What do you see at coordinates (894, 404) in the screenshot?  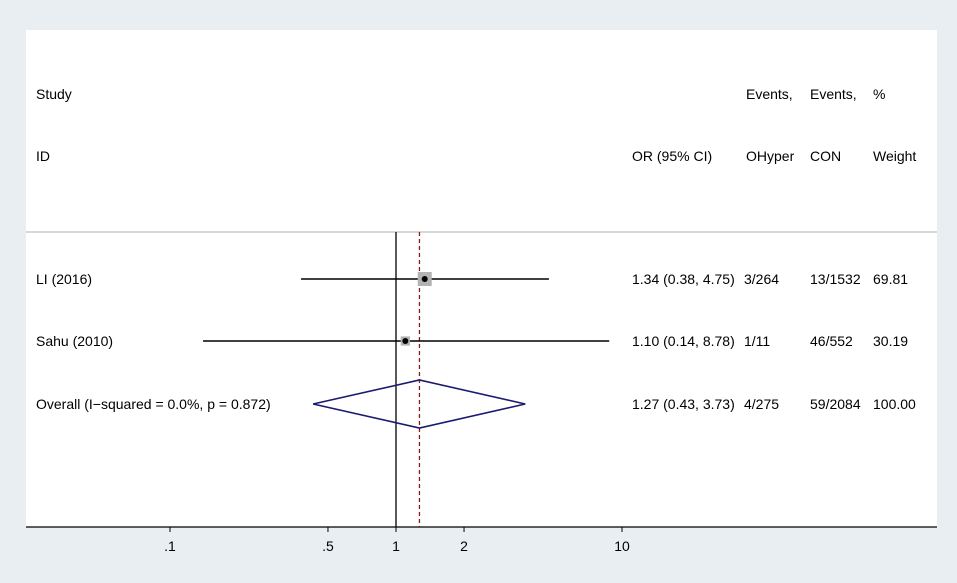 I see `overall-weight-value: 100.00` at bounding box center [894, 404].